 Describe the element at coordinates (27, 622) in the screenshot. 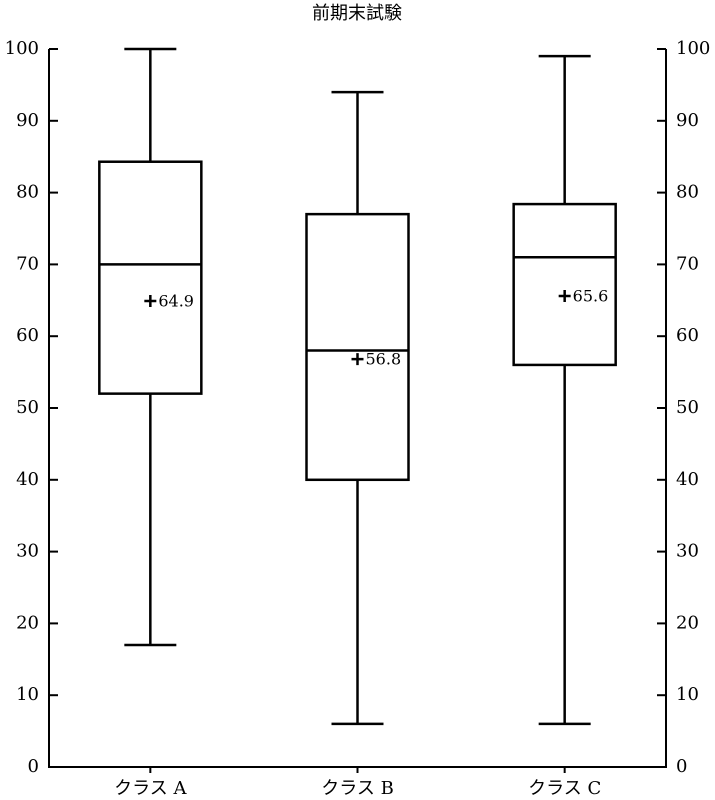

I see `y-tick-label: 20` at that location.